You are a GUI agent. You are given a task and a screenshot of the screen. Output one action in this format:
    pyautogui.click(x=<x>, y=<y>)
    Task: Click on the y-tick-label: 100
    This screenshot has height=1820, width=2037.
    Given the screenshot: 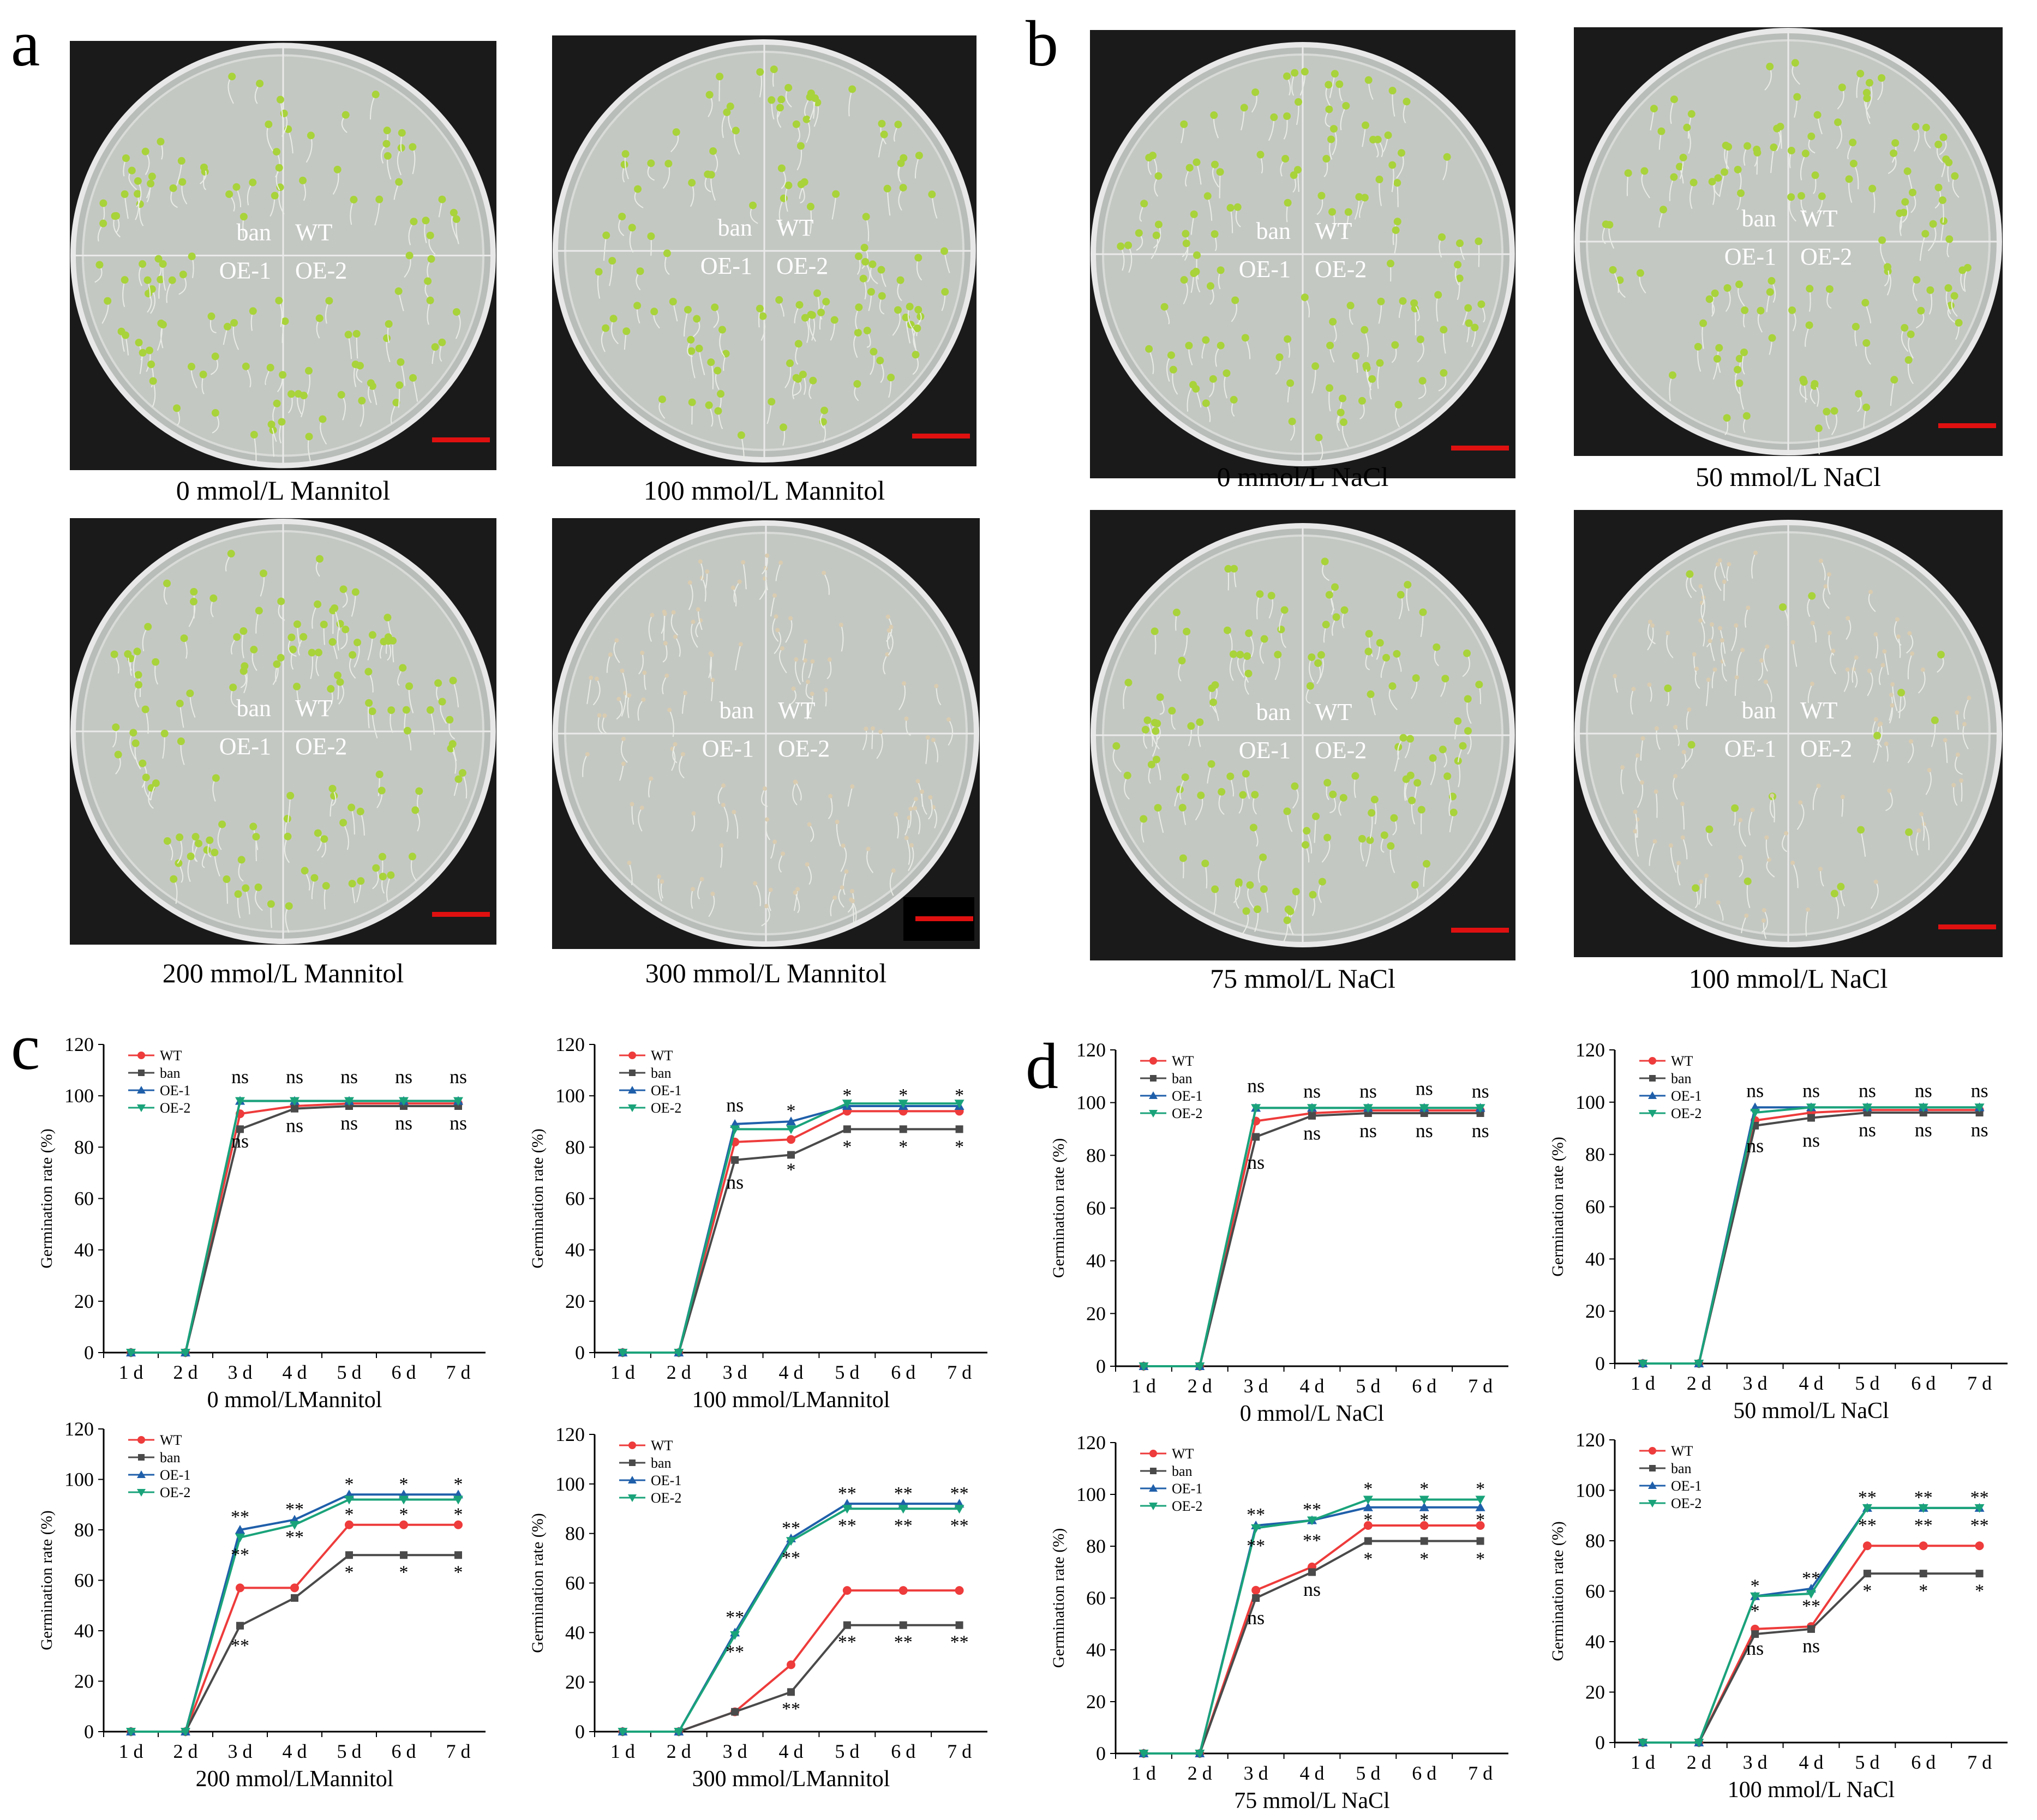 What is the action you would take?
    pyautogui.click(x=1091, y=1494)
    